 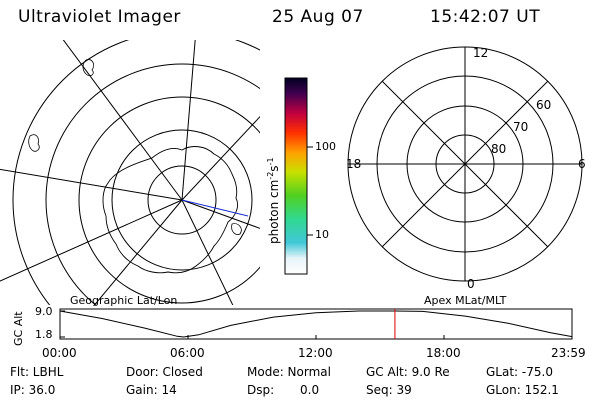 What do you see at coordinates (519, 372) in the screenshot?
I see `glat-status: GLat: -75.0` at bounding box center [519, 372].